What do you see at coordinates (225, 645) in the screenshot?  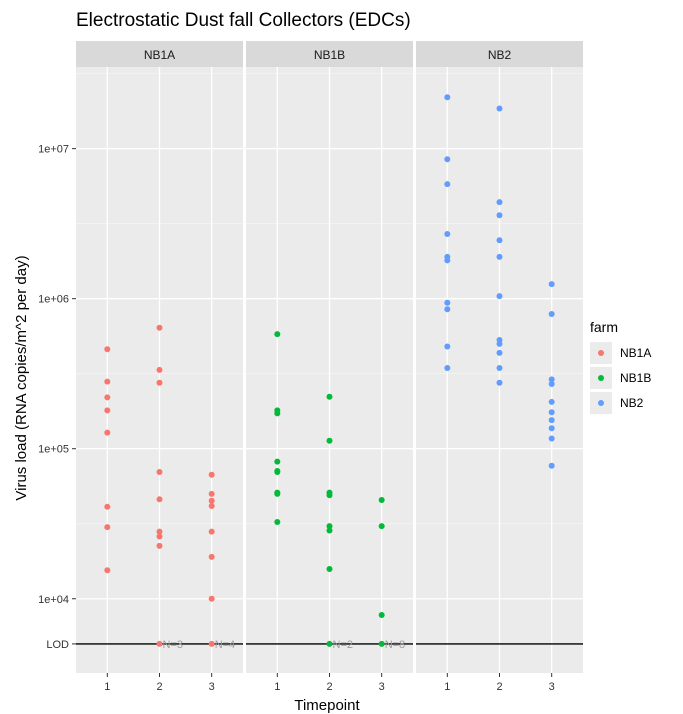 I see `count-annotation: N=4` at bounding box center [225, 645].